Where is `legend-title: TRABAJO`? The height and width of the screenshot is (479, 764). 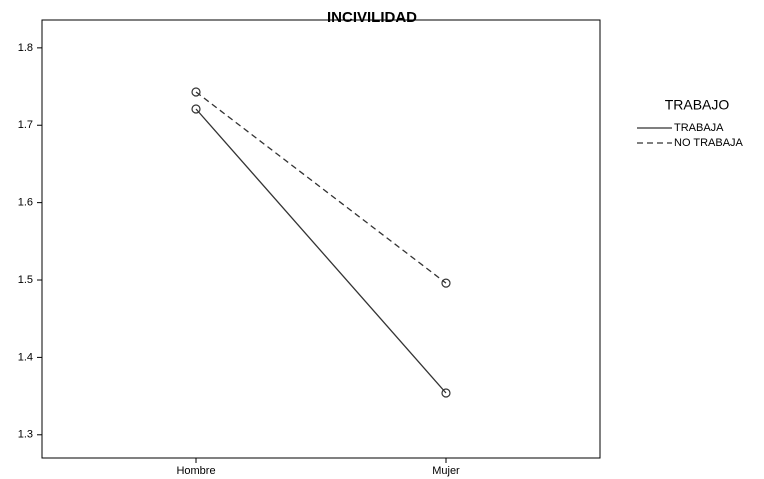 legend-title: TRABAJO is located at coordinates (697, 105).